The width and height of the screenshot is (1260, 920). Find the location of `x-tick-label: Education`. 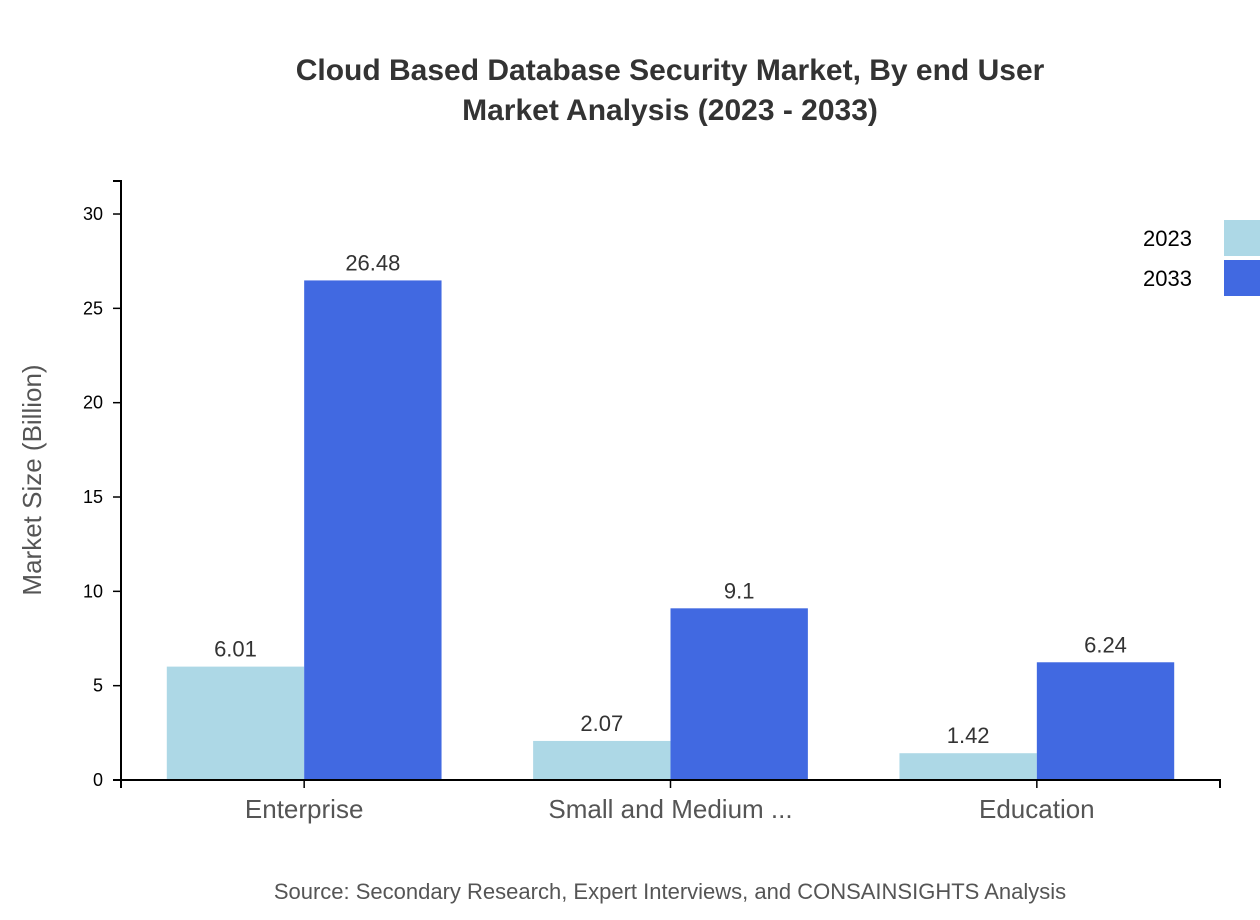

x-tick-label: Education is located at coordinates (1037, 809).